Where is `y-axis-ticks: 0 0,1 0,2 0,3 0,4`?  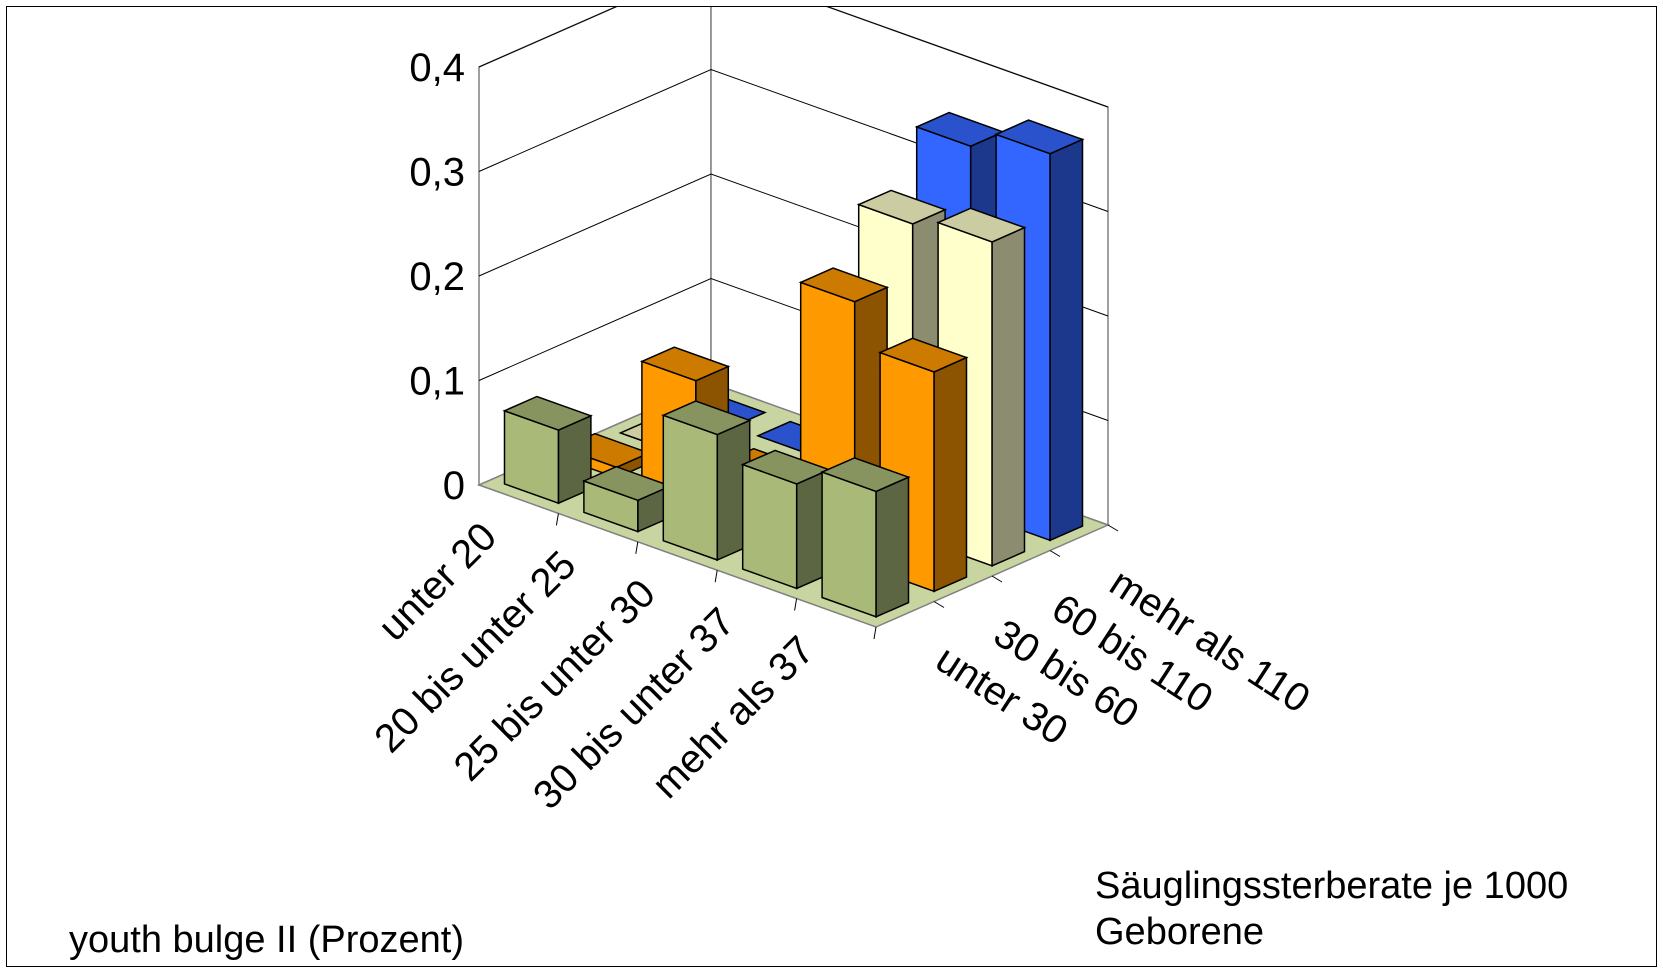
y-axis-ticks: 0 0,1 0,2 0,3 0,4 is located at coordinates (437, 277).